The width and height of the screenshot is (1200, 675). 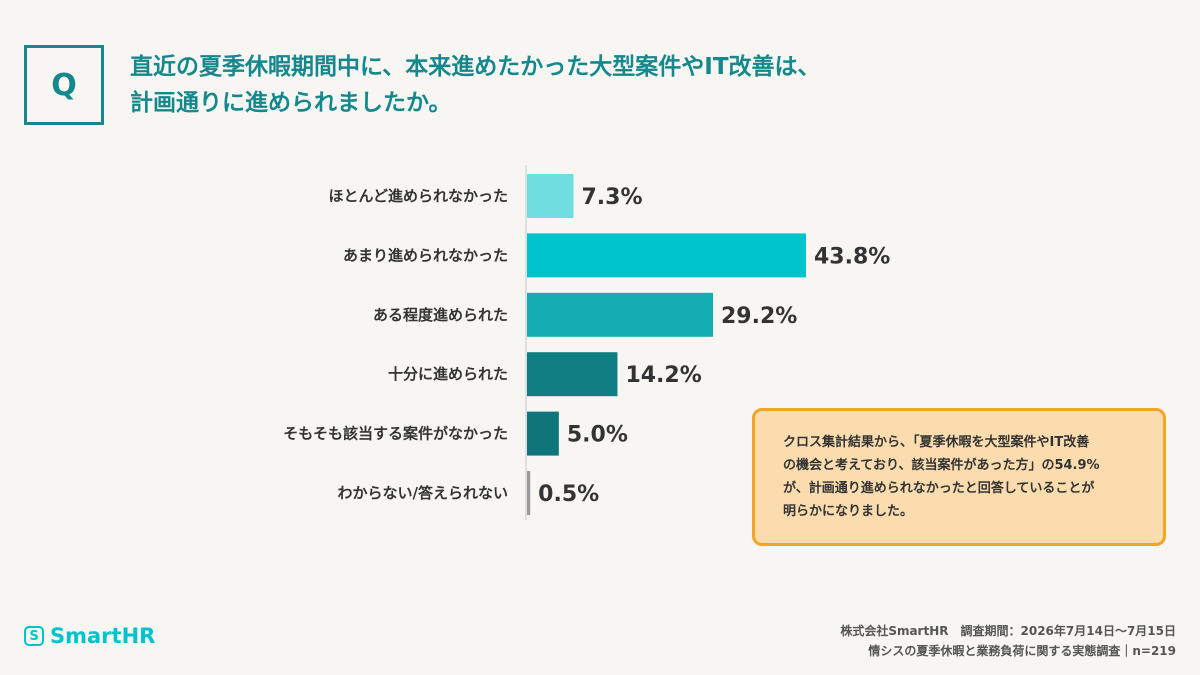 What do you see at coordinates (759, 316) in the screenshot?
I see `value-label: 29.2%` at bounding box center [759, 316].